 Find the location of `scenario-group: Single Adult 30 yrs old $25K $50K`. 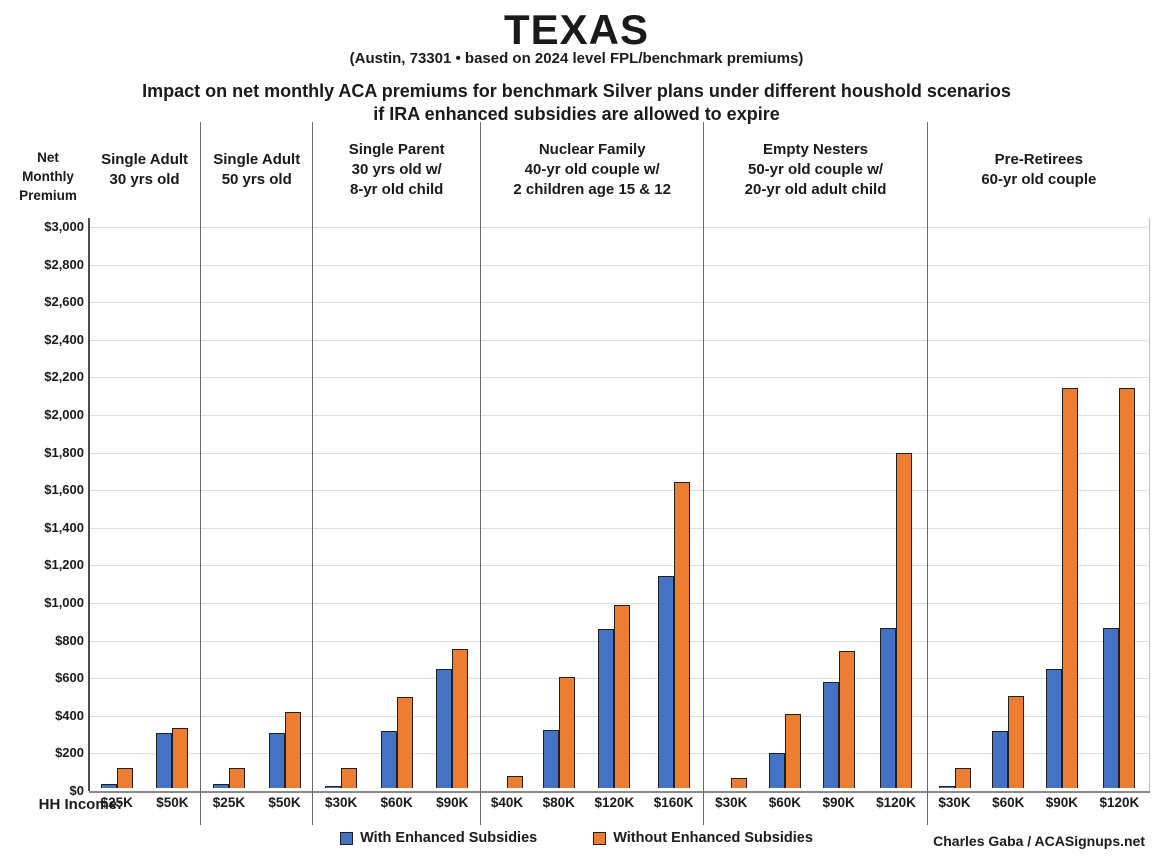

scenario-group: Single Adult 30 yrs old $25K $50K is located at coordinates (144, 473).